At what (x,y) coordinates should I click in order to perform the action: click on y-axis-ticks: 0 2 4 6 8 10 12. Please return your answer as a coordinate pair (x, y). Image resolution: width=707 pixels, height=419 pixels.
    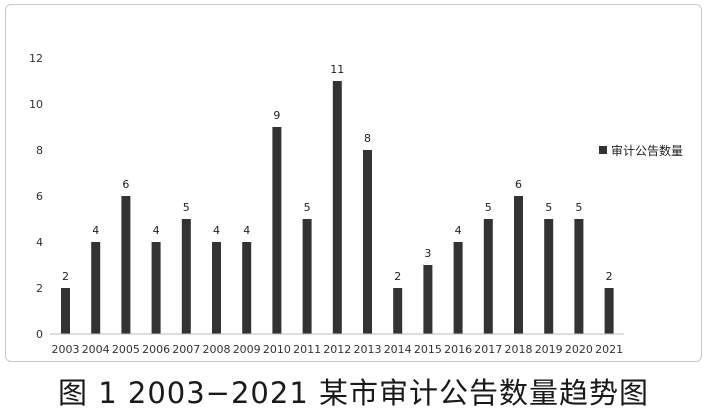
    Looking at the image, I should click on (36, 196).